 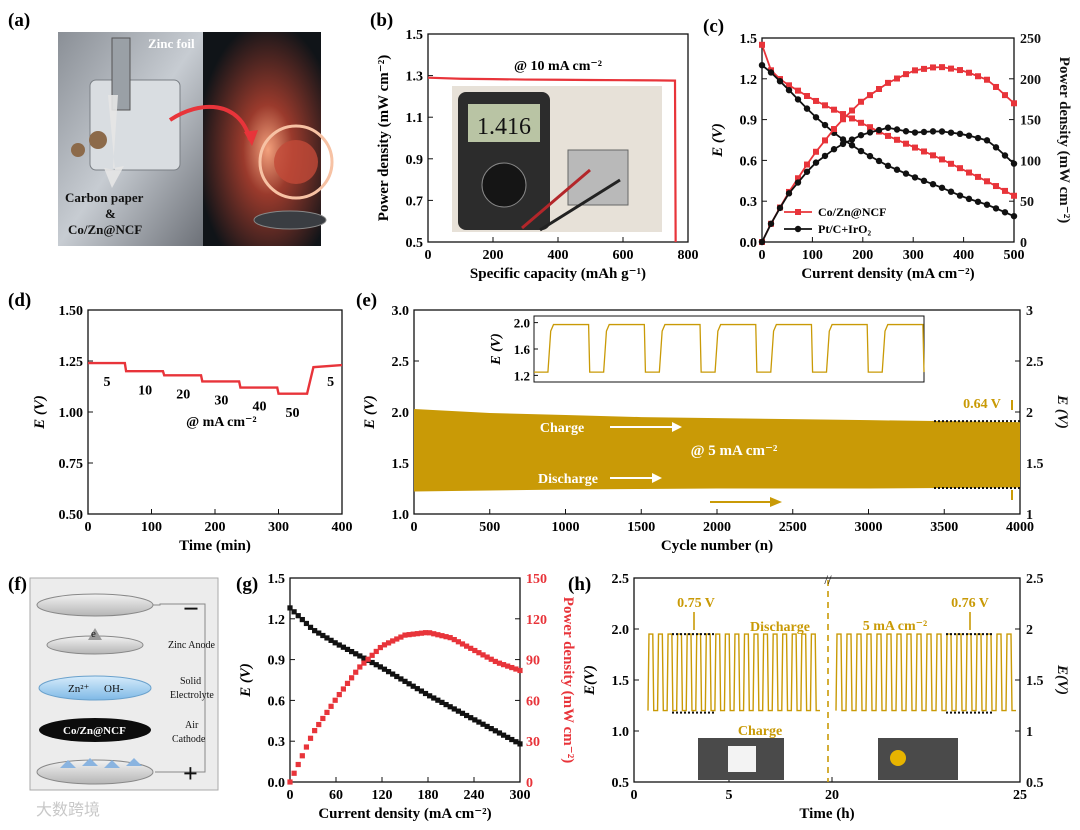 I want to click on y-tick-label: 0.75, so click(x=71, y=464).